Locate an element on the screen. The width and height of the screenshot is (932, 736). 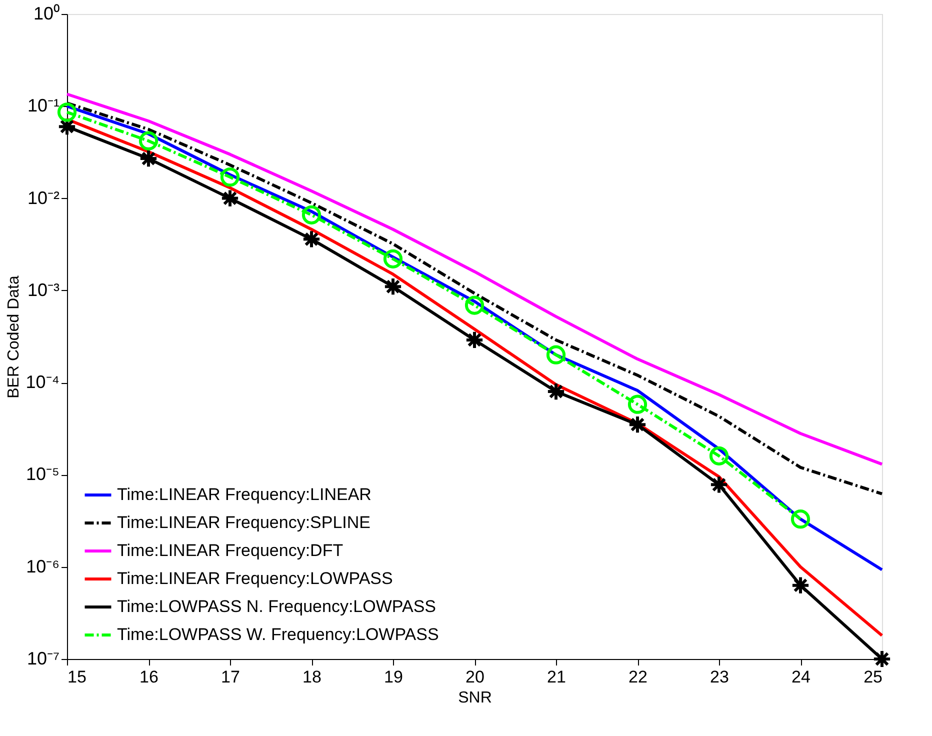
x-tick-label: 23 is located at coordinates (719, 677).